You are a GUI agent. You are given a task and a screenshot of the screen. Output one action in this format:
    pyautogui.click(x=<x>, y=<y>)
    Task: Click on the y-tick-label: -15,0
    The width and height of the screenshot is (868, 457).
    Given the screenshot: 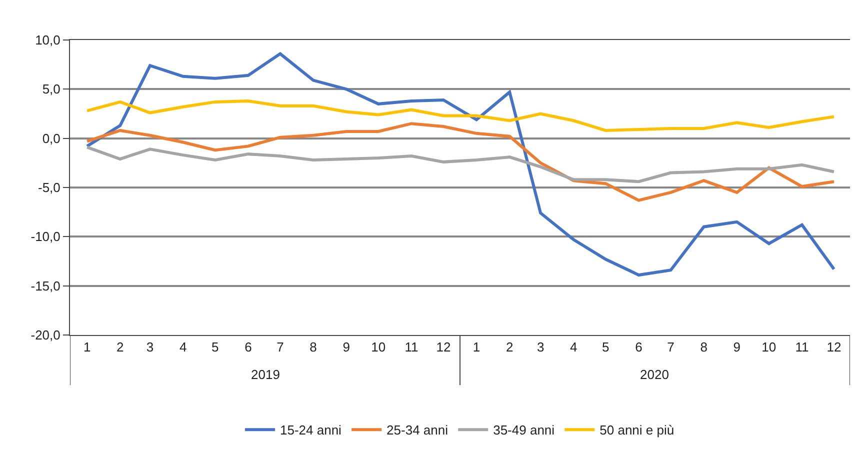 What is the action you would take?
    pyautogui.click(x=45, y=286)
    